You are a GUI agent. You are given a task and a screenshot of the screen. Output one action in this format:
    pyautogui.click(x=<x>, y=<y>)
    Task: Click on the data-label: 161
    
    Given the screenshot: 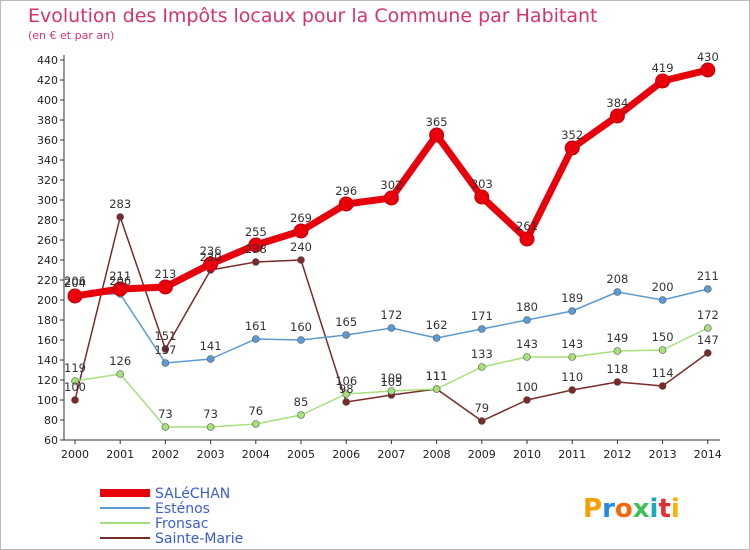 What is the action you would take?
    pyautogui.click(x=256, y=326)
    